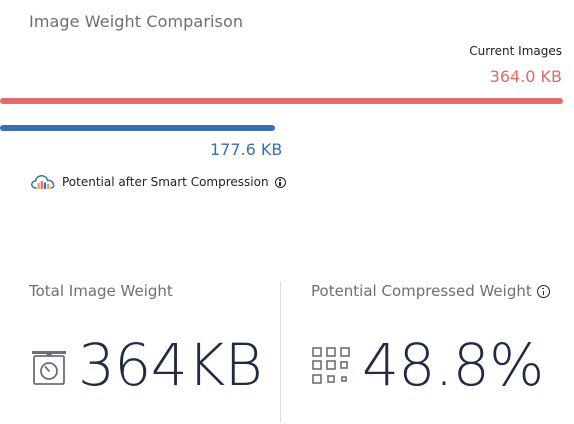  Describe the element at coordinates (453, 365) in the screenshot. I see `compressed-weight-value: 48.8%` at that location.